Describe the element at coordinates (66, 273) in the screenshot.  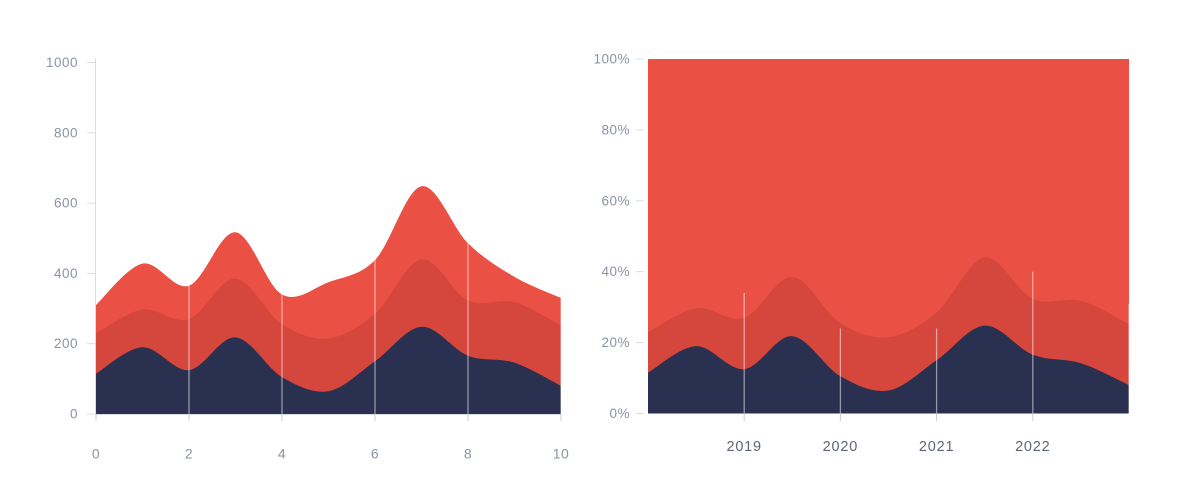
I see `left-chart-y-axis-label: 400` at that location.